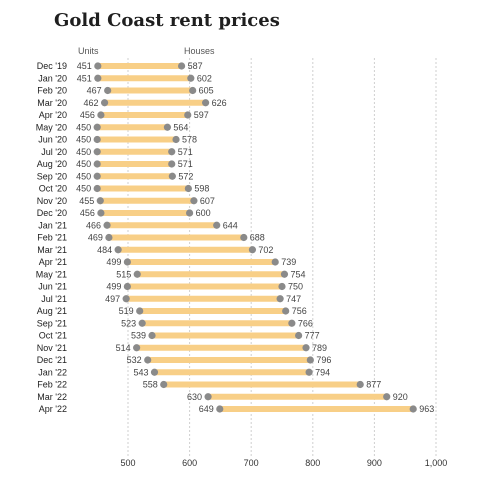 The height and width of the screenshot is (494, 504). What do you see at coordinates (201, 115) in the screenshot?
I see `houses-value-label: 597` at bounding box center [201, 115].